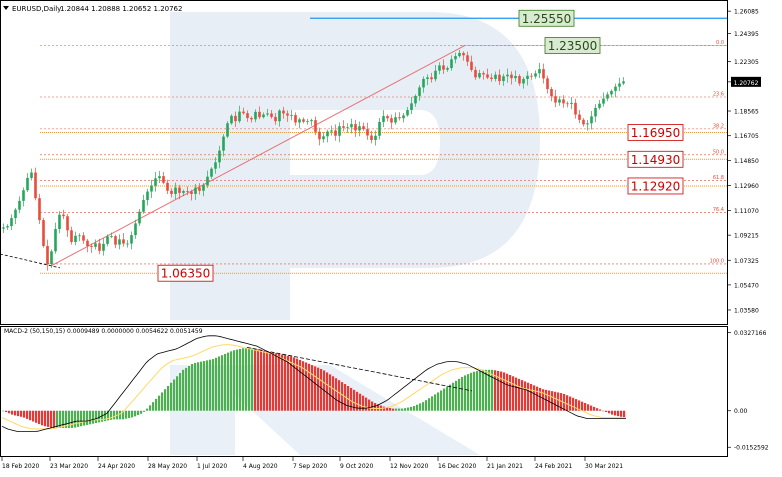 Image resolution: width=782 pixels, height=477 pixels. I want to click on x-tick-label: 16 Dec 2020, so click(457, 466).